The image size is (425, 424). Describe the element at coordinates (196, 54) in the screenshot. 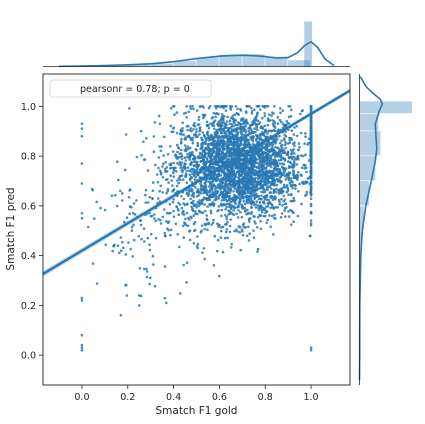

I see `top-marginal-kde-curve` at that location.